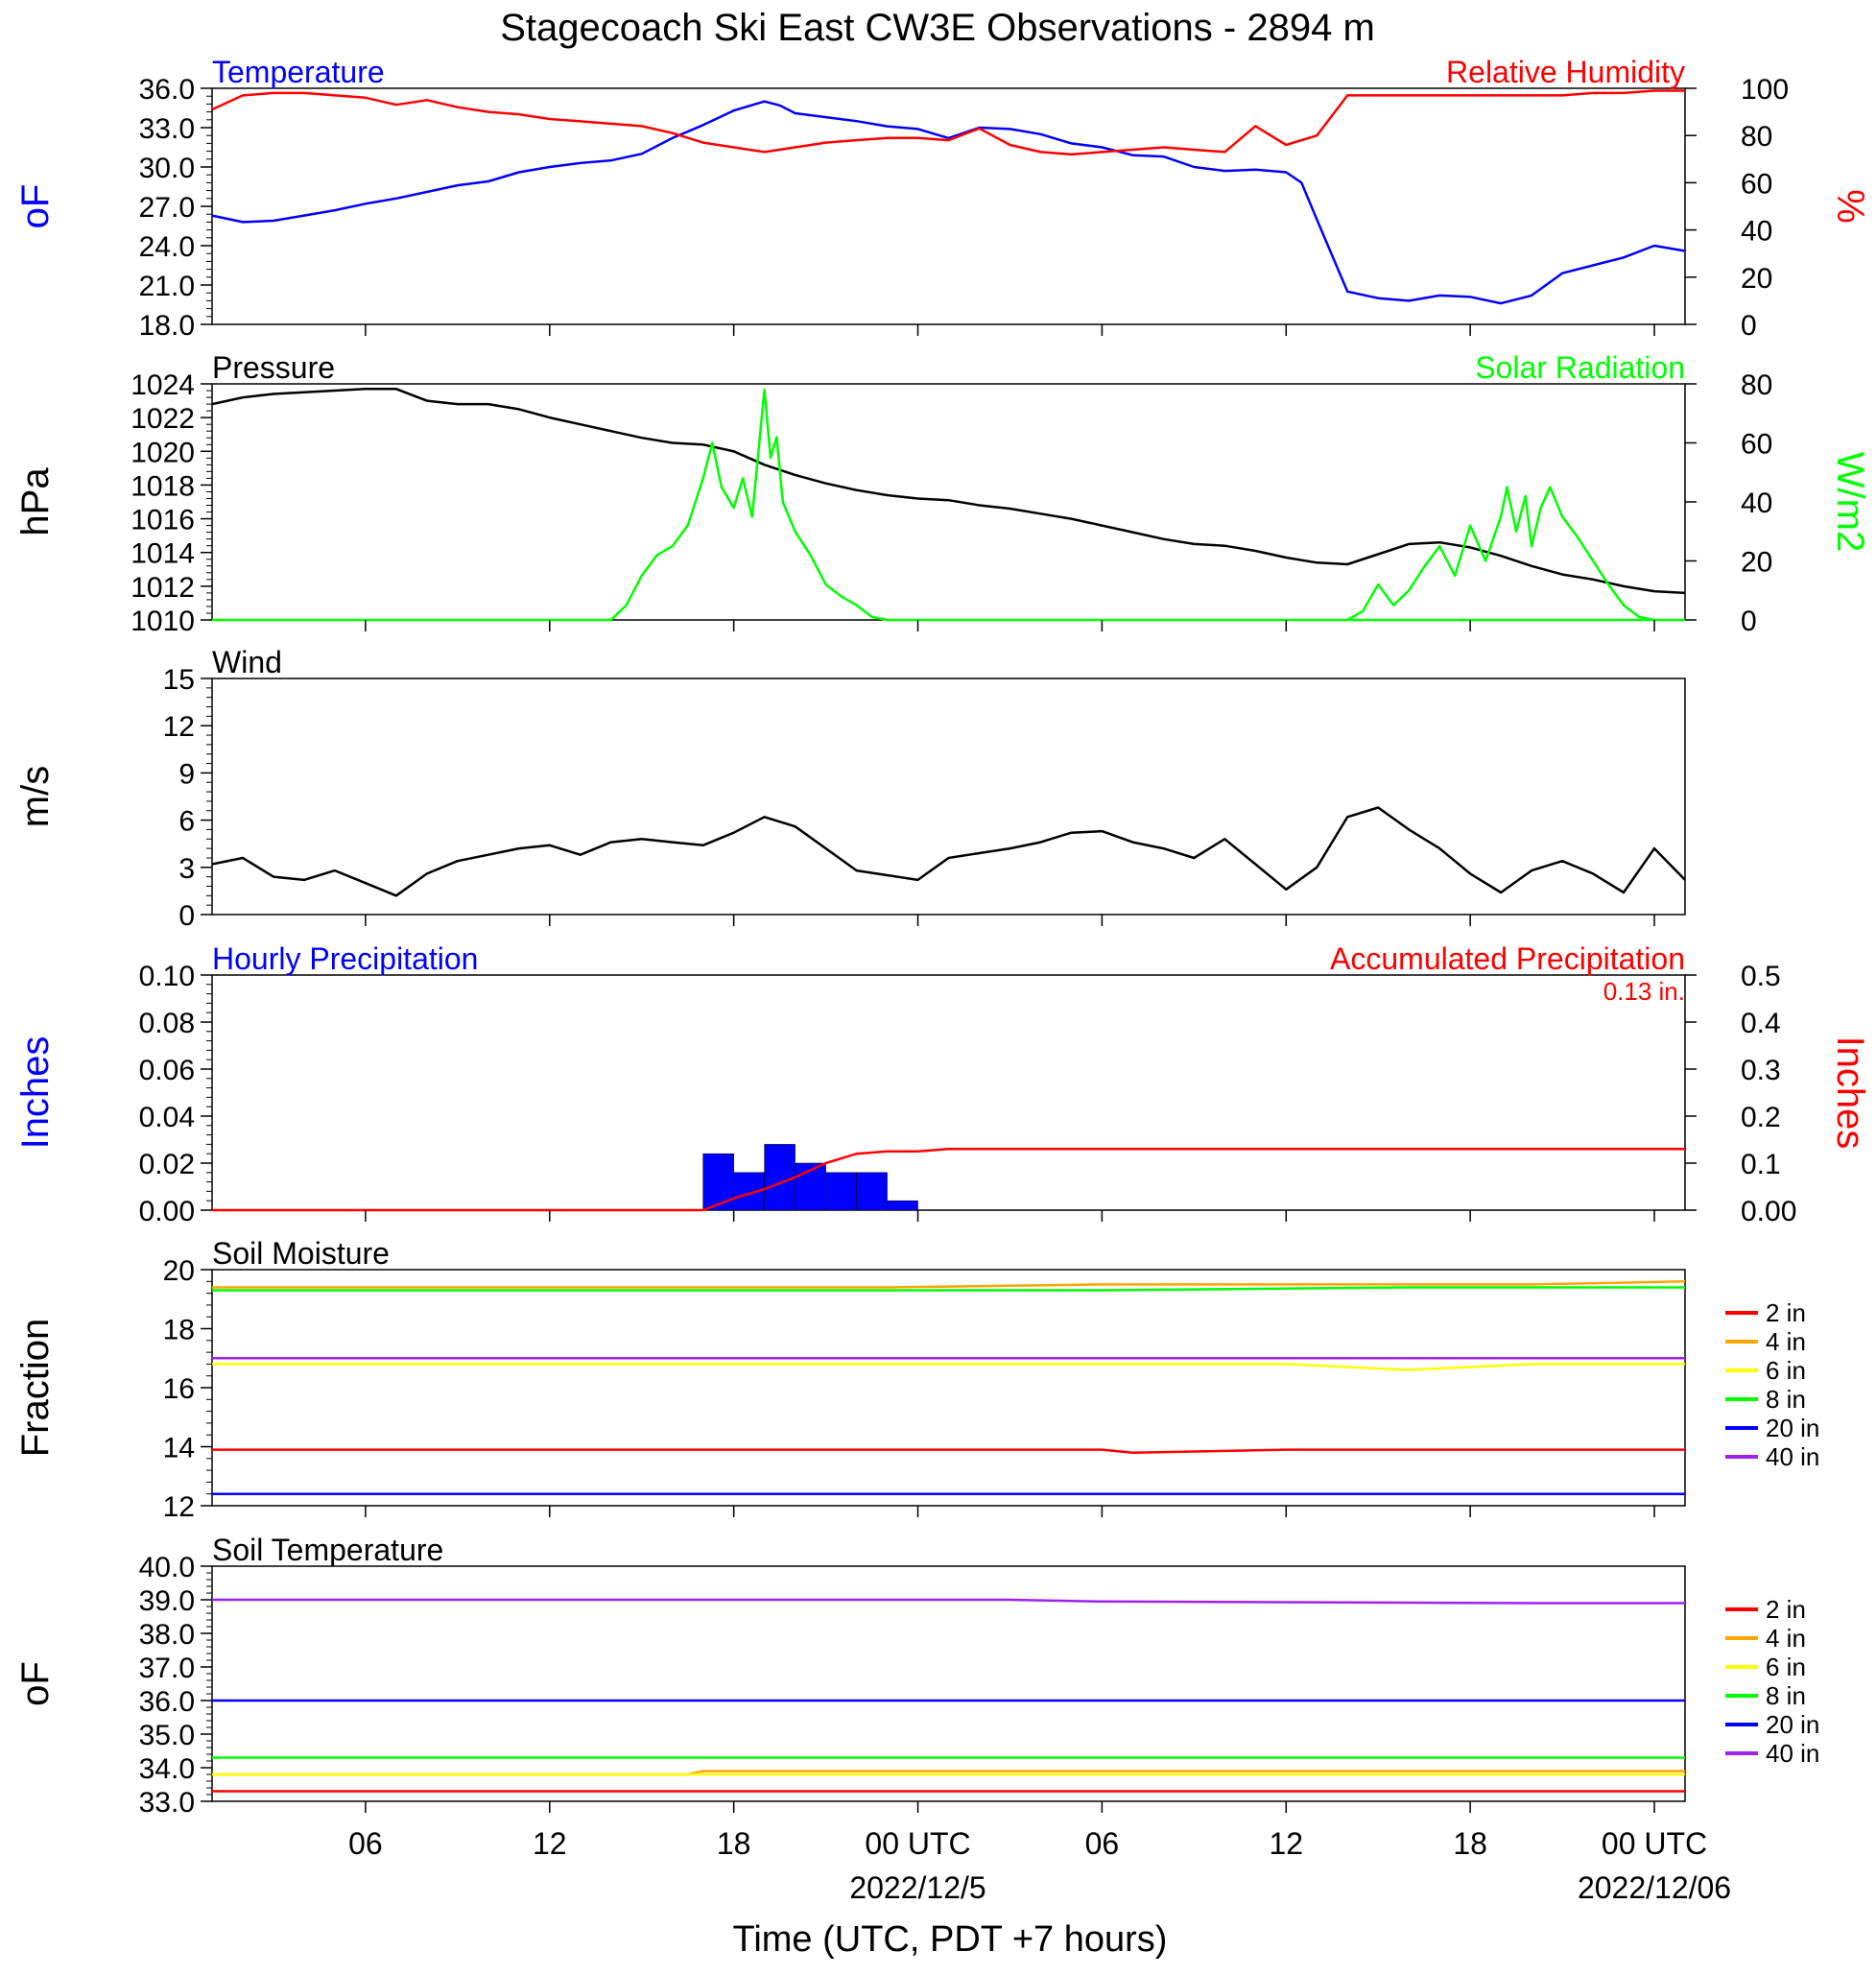  I want to click on right-tick-label: 0.3, so click(1761, 1070).